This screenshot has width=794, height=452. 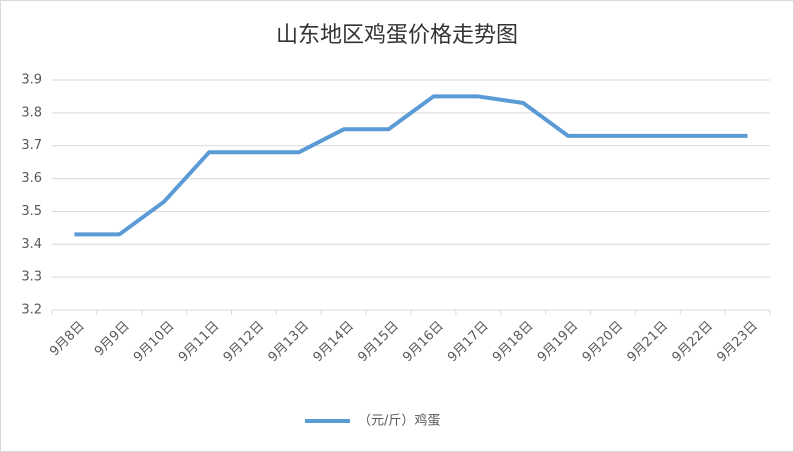 What do you see at coordinates (31, 145) in the screenshot?
I see `y-tick-label: 3.7` at bounding box center [31, 145].